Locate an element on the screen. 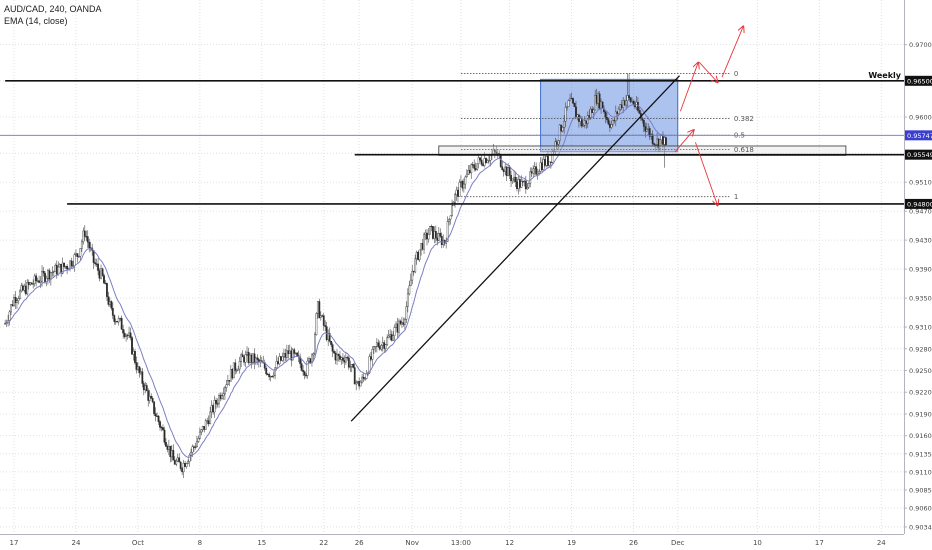  drawings-background is located at coordinates (609, 115).